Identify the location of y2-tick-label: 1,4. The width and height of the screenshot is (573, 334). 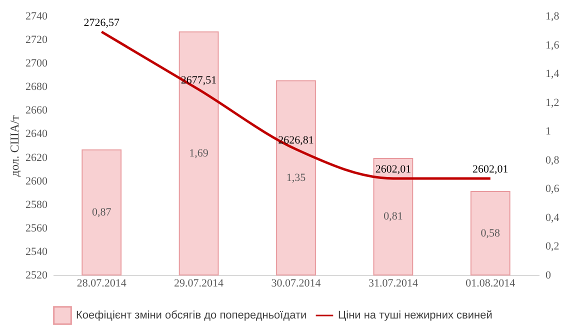
(553, 74).